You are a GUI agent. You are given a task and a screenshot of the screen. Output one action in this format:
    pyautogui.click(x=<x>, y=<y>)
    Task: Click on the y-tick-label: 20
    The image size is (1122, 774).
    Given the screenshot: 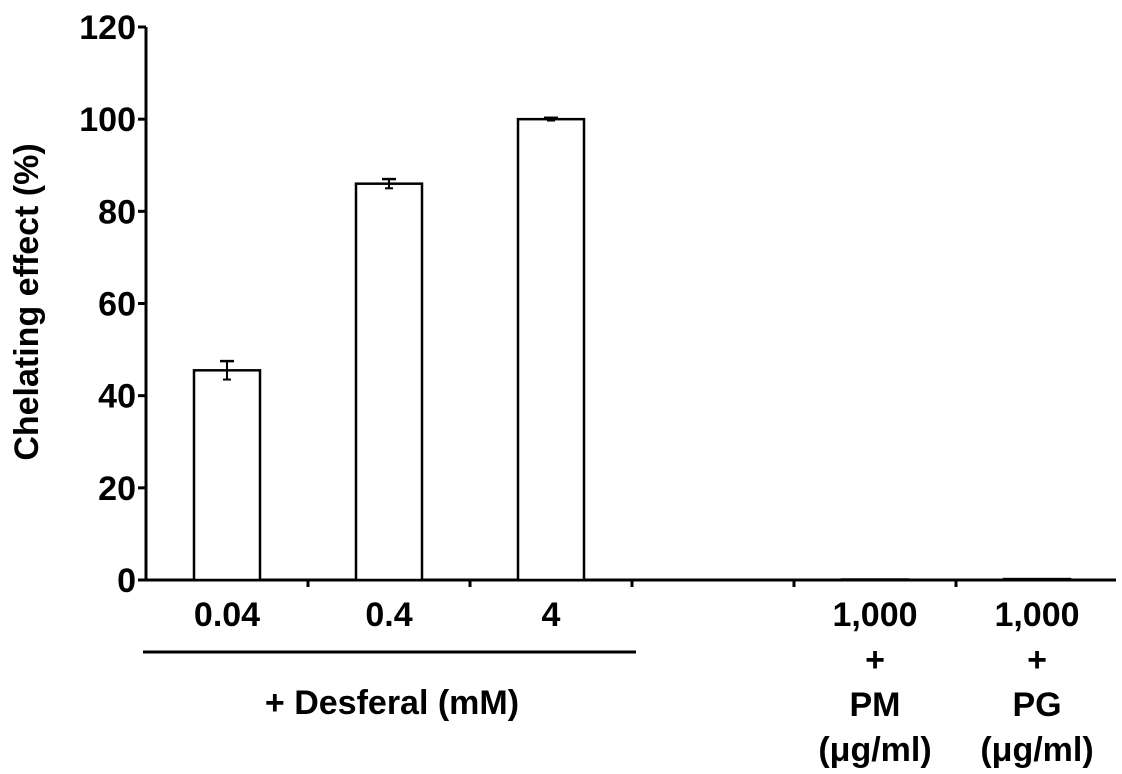 What is the action you would take?
    pyautogui.click(x=117, y=489)
    